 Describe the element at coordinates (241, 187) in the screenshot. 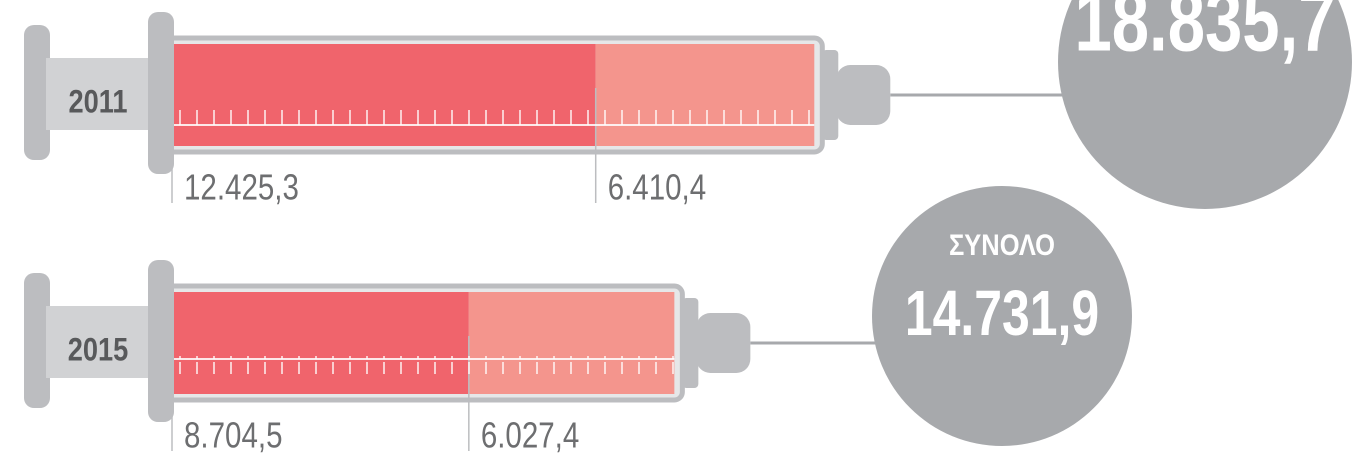

I see `value-label: 12.425,3` at that location.